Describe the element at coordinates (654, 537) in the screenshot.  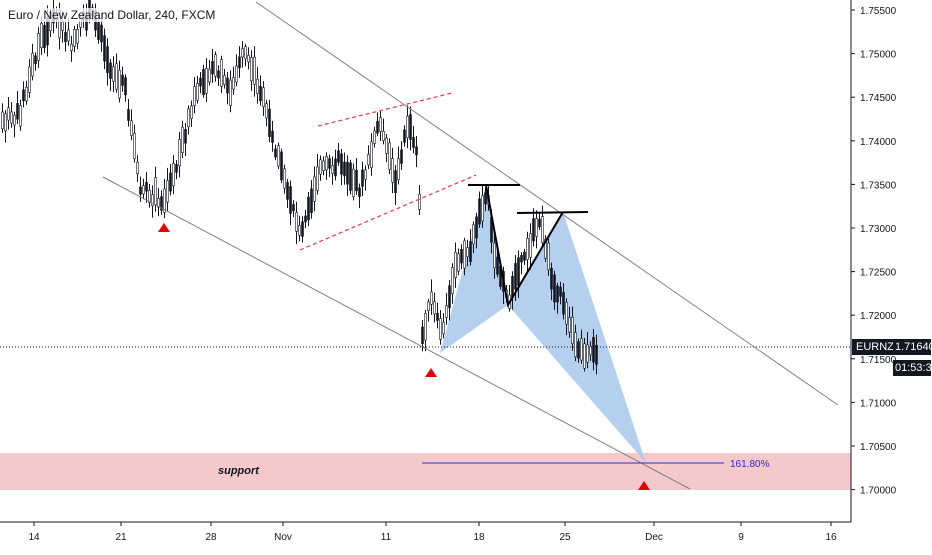
I see `time-axis-label: Dec` at that location.